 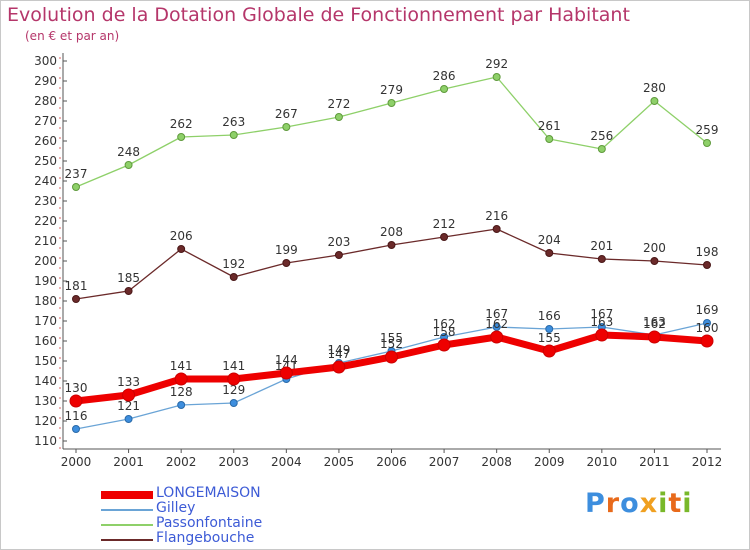 I want to click on data-label-flangebouche: 185, so click(x=128, y=278).